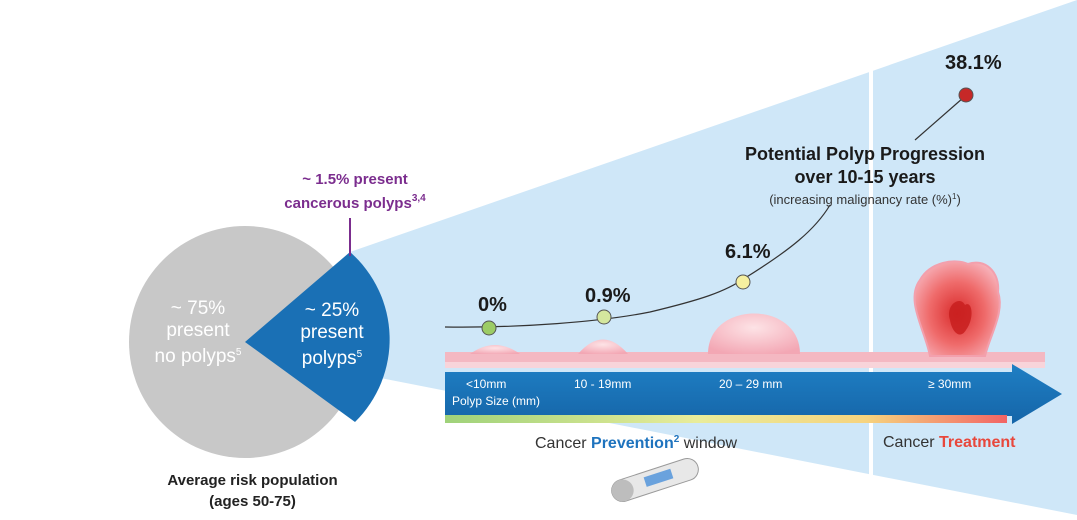 Image resolution: width=1077 pixels, height=520 pixels. I want to click on prevention-window-label: Cancer Prevention2 window, so click(636, 443).